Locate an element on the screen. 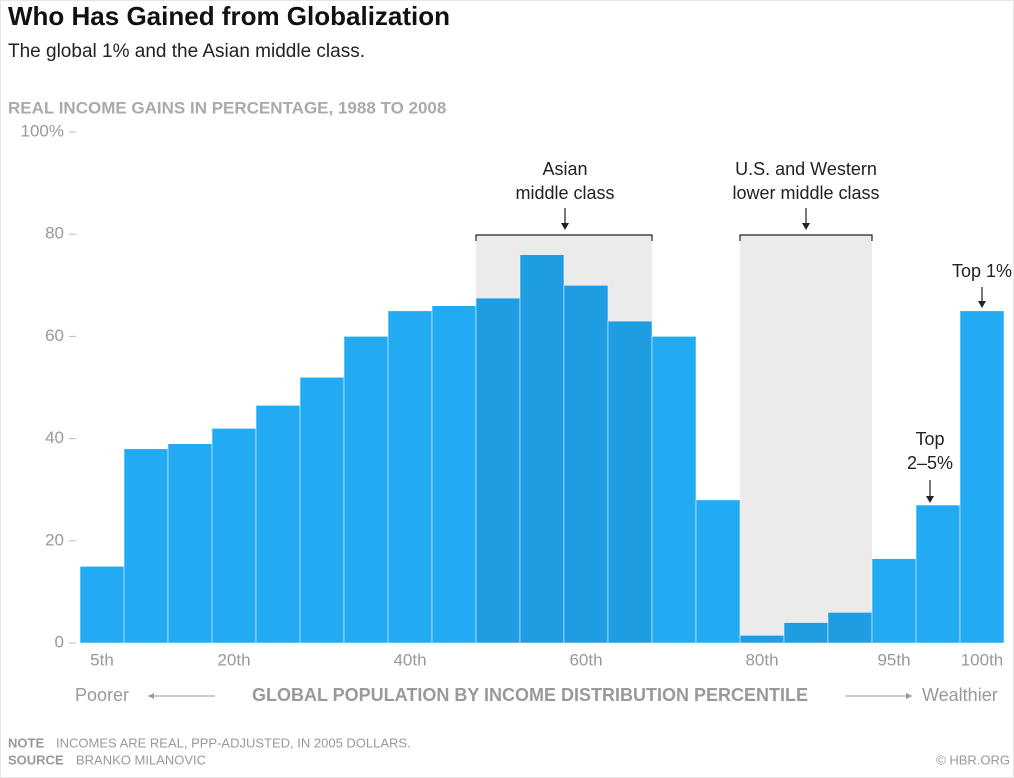 Image resolution: width=1014 pixels, height=778 pixels. source: BRANKO MILANOVIC is located at coordinates (141, 759).